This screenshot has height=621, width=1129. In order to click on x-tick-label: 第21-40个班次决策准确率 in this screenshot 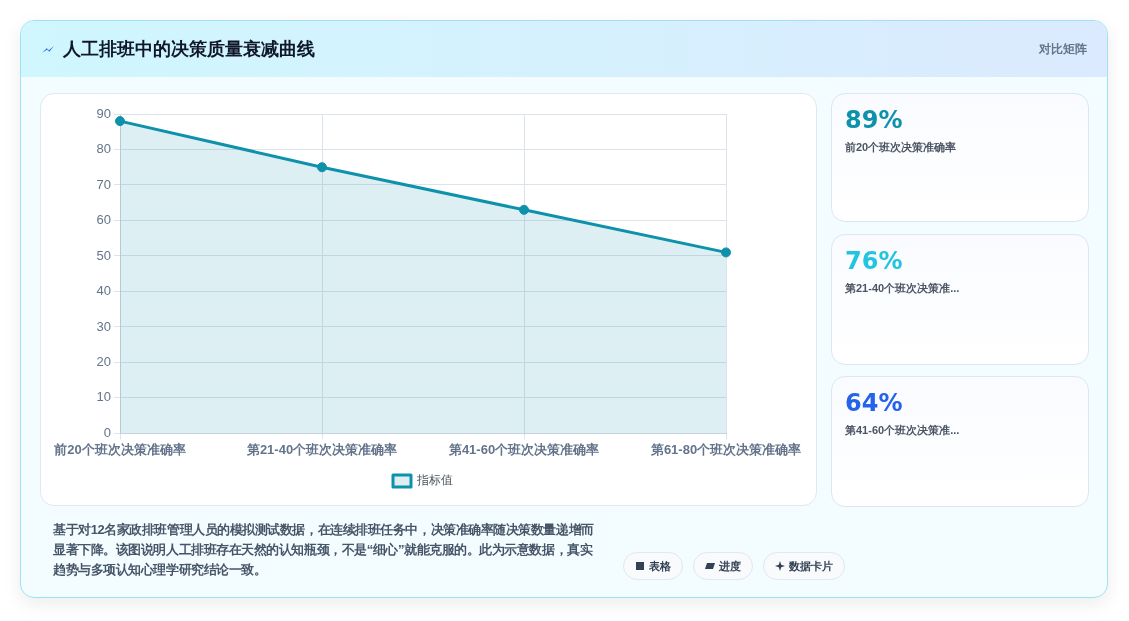, I will do `click(321, 449)`.